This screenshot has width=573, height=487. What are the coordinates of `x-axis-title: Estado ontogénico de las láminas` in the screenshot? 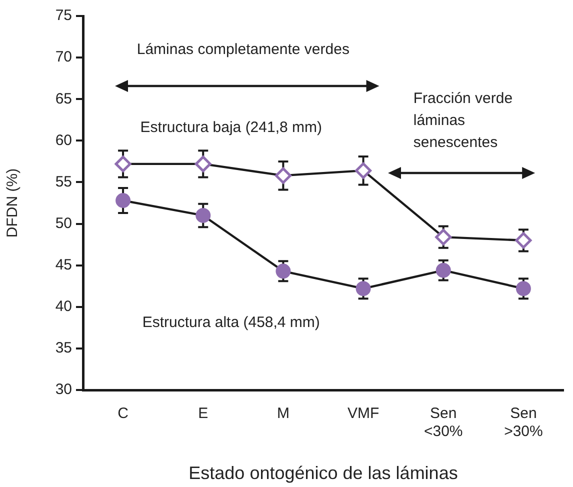 It's located at (323, 473).